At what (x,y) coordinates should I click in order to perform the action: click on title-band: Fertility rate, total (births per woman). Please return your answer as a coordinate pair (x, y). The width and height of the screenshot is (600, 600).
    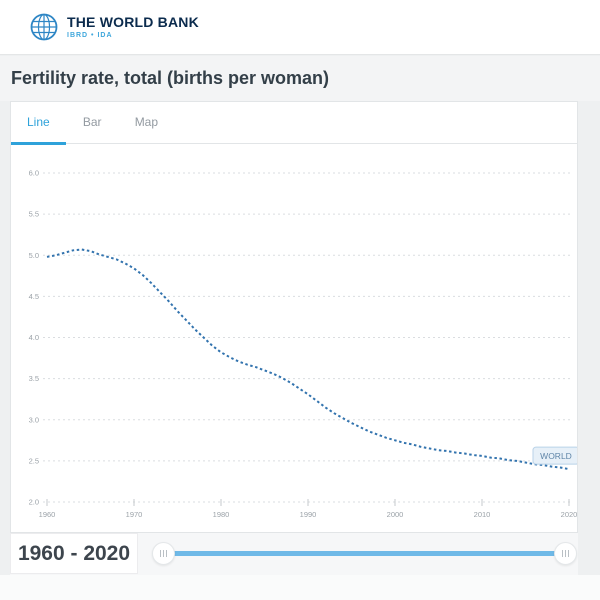
    Looking at the image, I should click on (300, 78).